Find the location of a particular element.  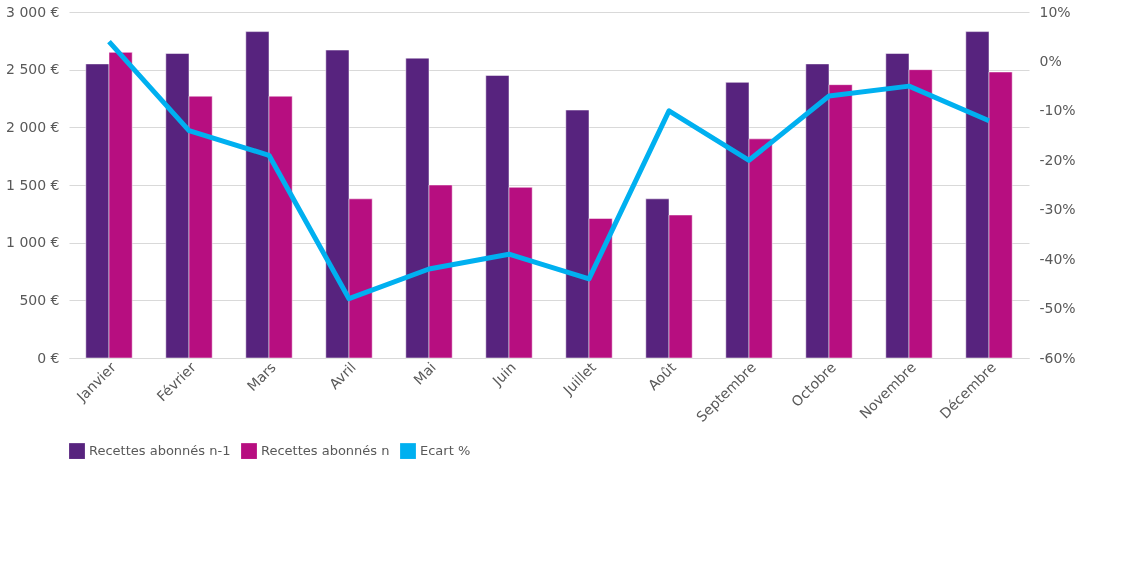

y-tick-label: 2 000 € is located at coordinates (33, 126).